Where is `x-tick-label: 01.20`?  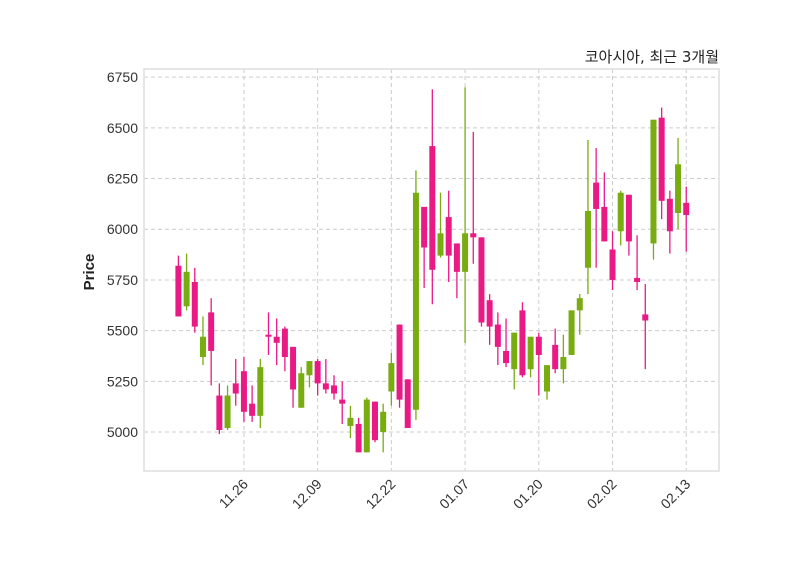 x-tick-label: 01.20 is located at coordinates (528, 494).